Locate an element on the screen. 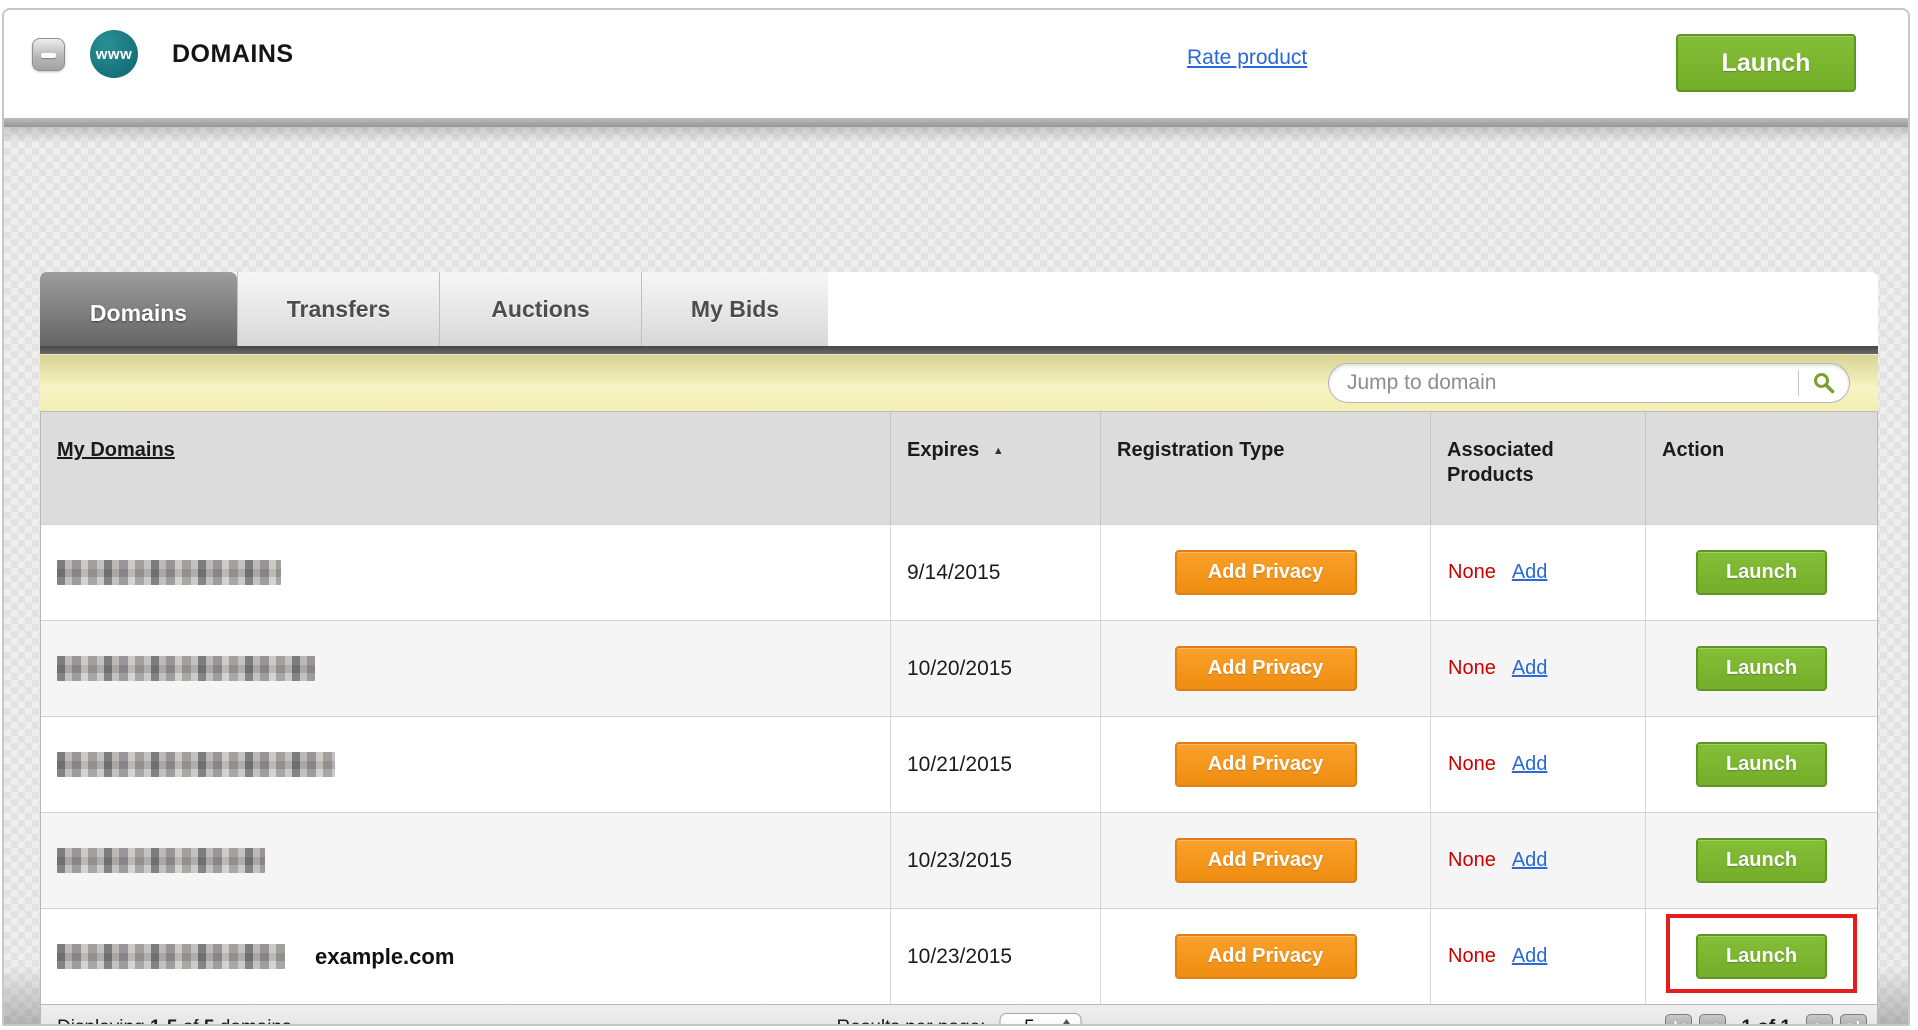  expires-cell: 10/21/2015 is located at coordinates (995, 764).